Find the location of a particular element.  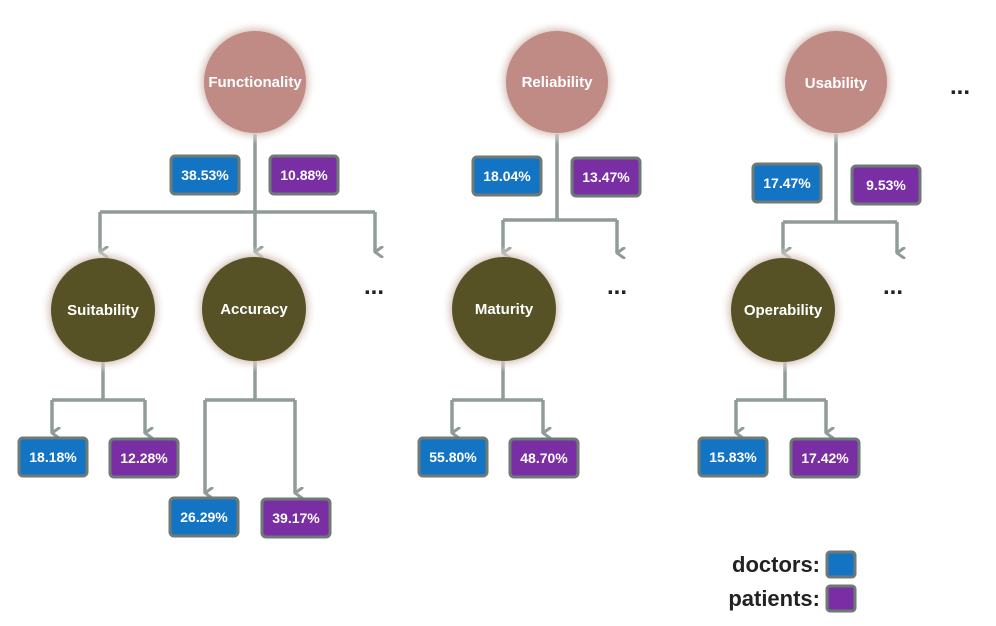

node-functionality-circle is located at coordinates (255, 82).